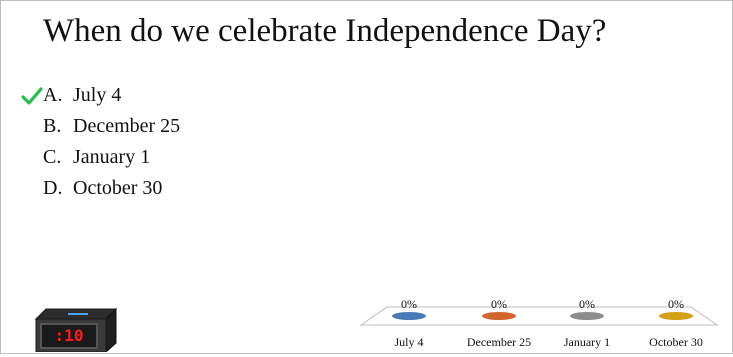 This screenshot has width=733, height=357. I want to click on category-label: July 4, so click(409, 342).